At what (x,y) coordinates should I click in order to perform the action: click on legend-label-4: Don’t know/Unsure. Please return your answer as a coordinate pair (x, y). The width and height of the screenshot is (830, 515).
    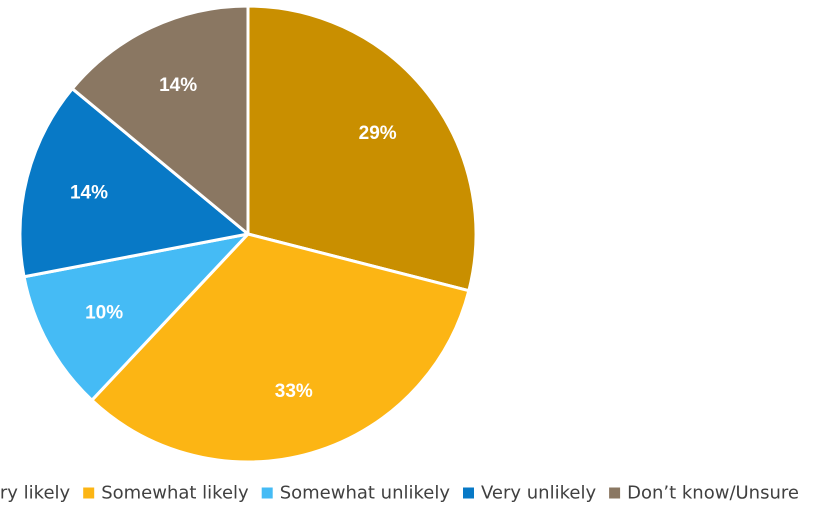
    Looking at the image, I should click on (713, 493).